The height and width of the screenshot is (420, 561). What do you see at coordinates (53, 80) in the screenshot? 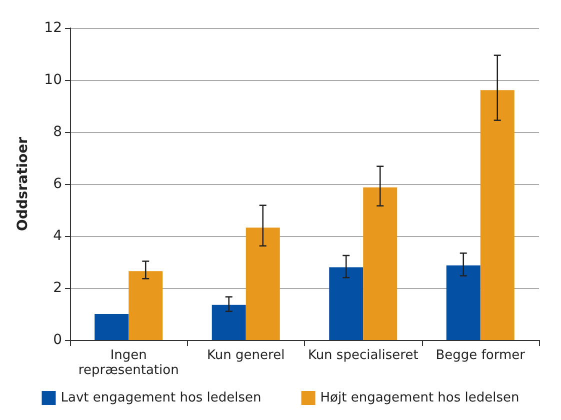
I see `y-tick-label: 10` at bounding box center [53, 80].